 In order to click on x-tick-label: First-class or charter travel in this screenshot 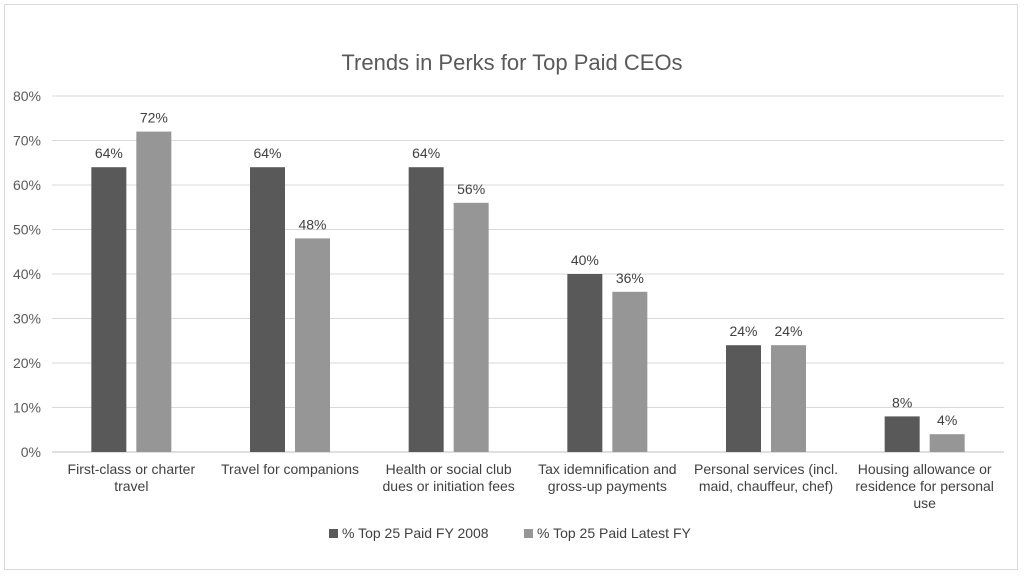, I will do `click(132, 477)`.